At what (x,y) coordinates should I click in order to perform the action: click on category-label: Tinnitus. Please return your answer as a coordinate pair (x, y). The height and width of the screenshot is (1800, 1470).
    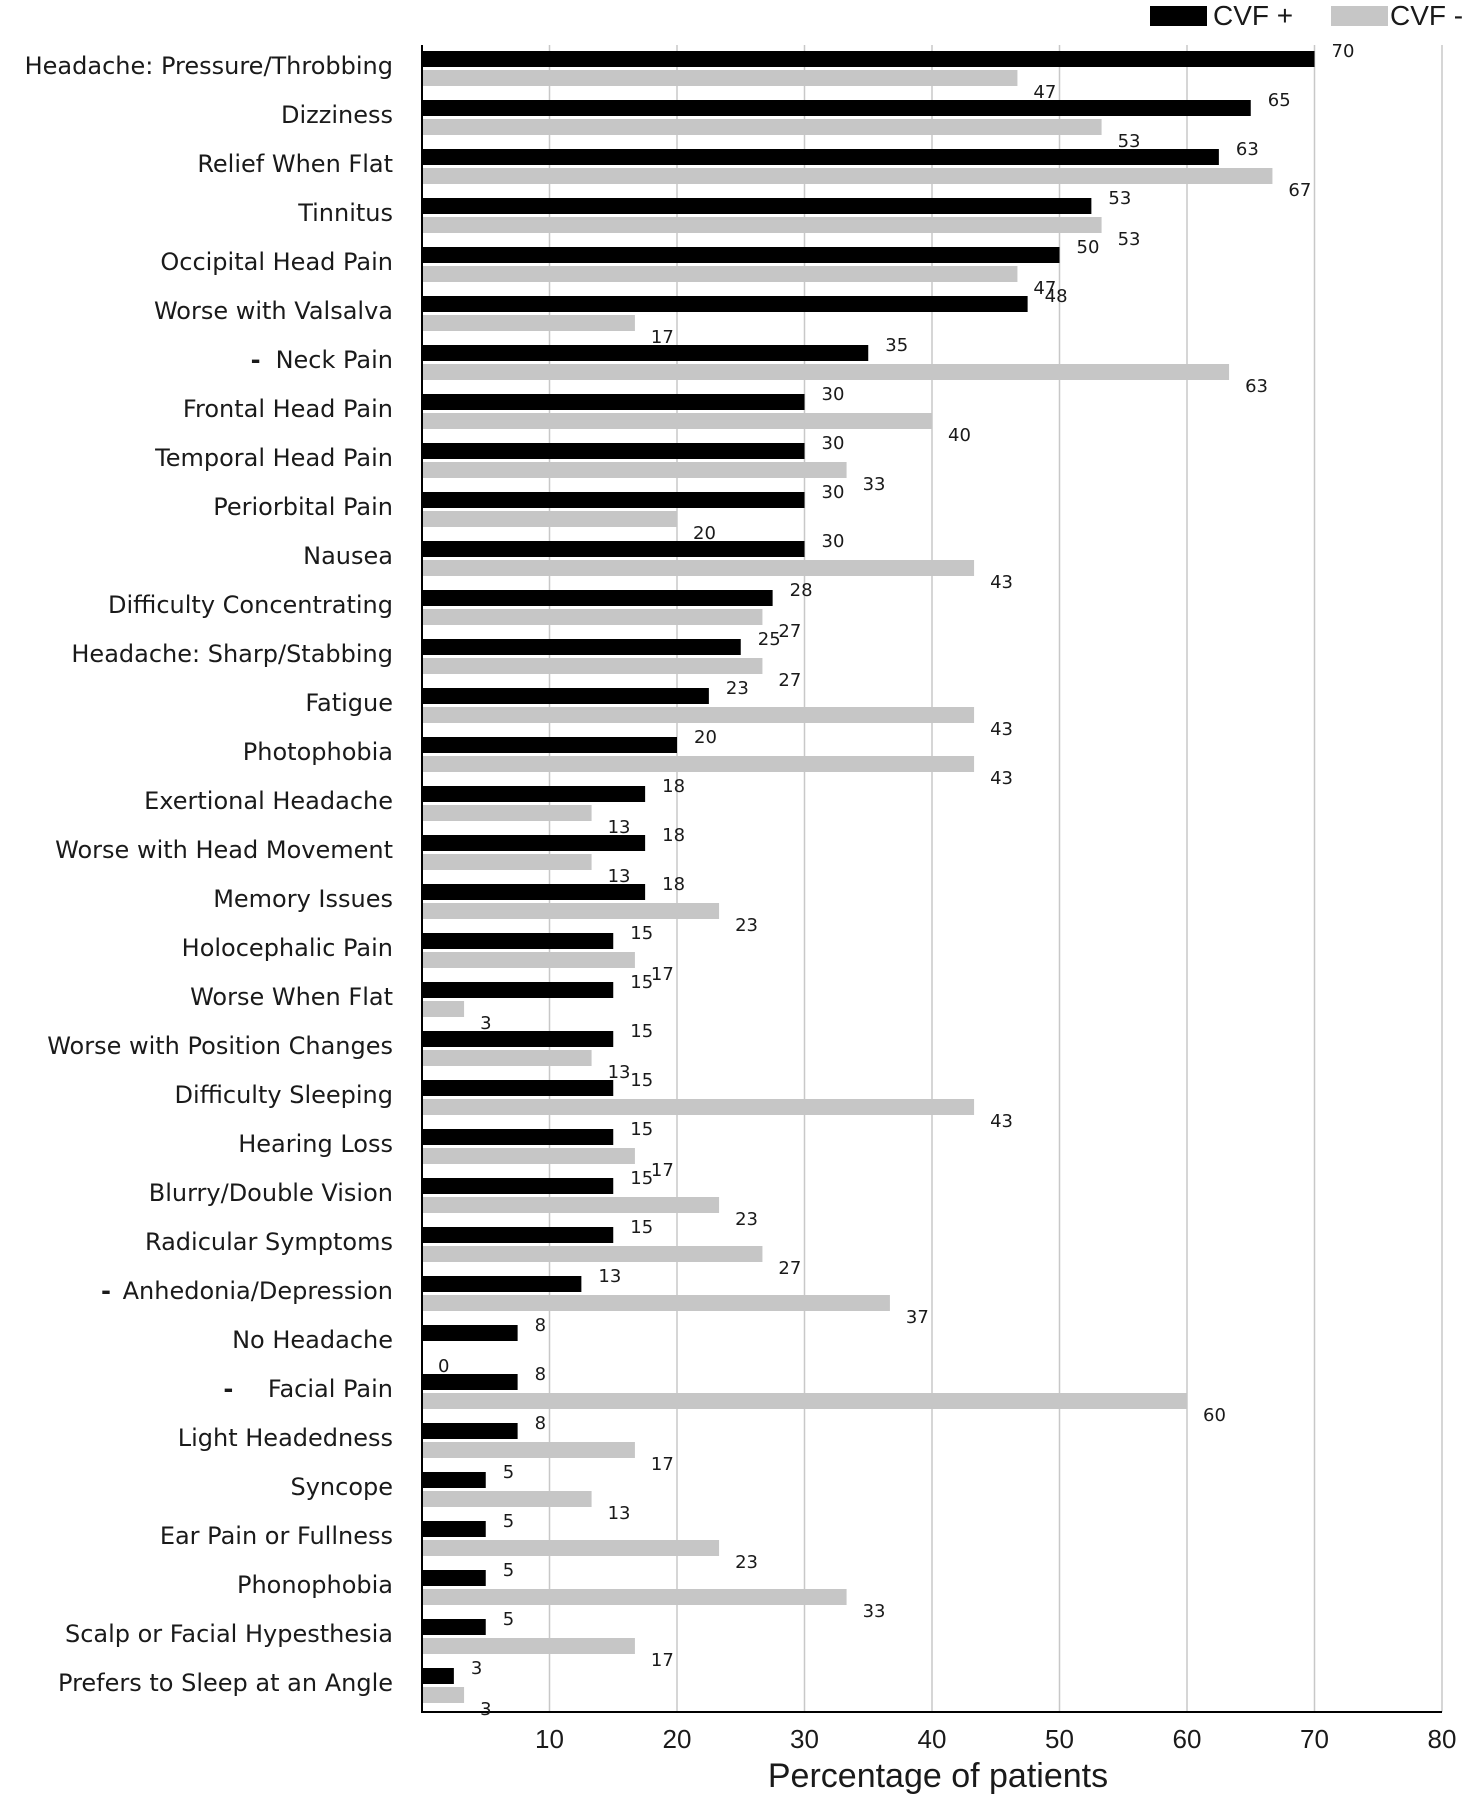
    Looking at the image, I should click on (345, 213).